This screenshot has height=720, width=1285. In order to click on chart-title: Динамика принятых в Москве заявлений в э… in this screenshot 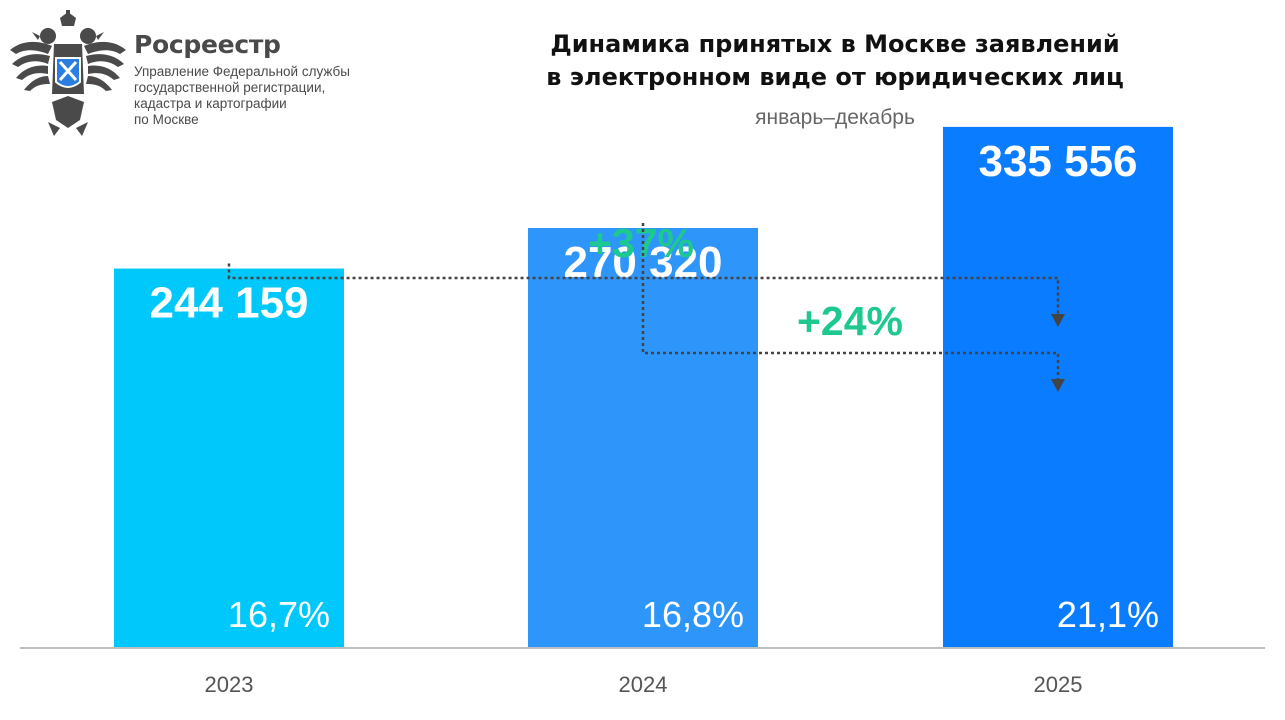, I will do `click(835, 61)`.